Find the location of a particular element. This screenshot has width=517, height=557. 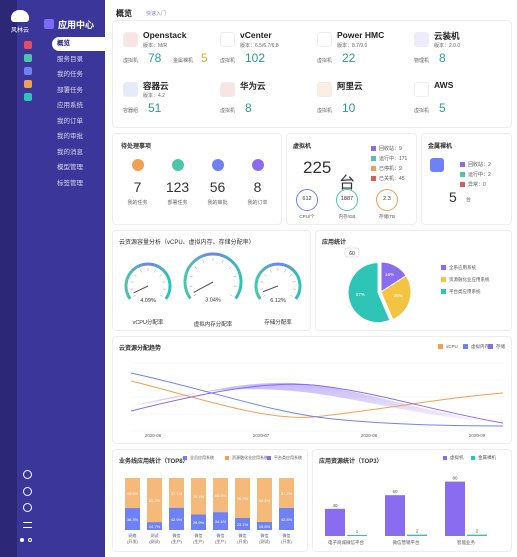

cloud-provider-card: 云装机 版本：2.0.0 物理机 8 is located at coordinates (462, 49).